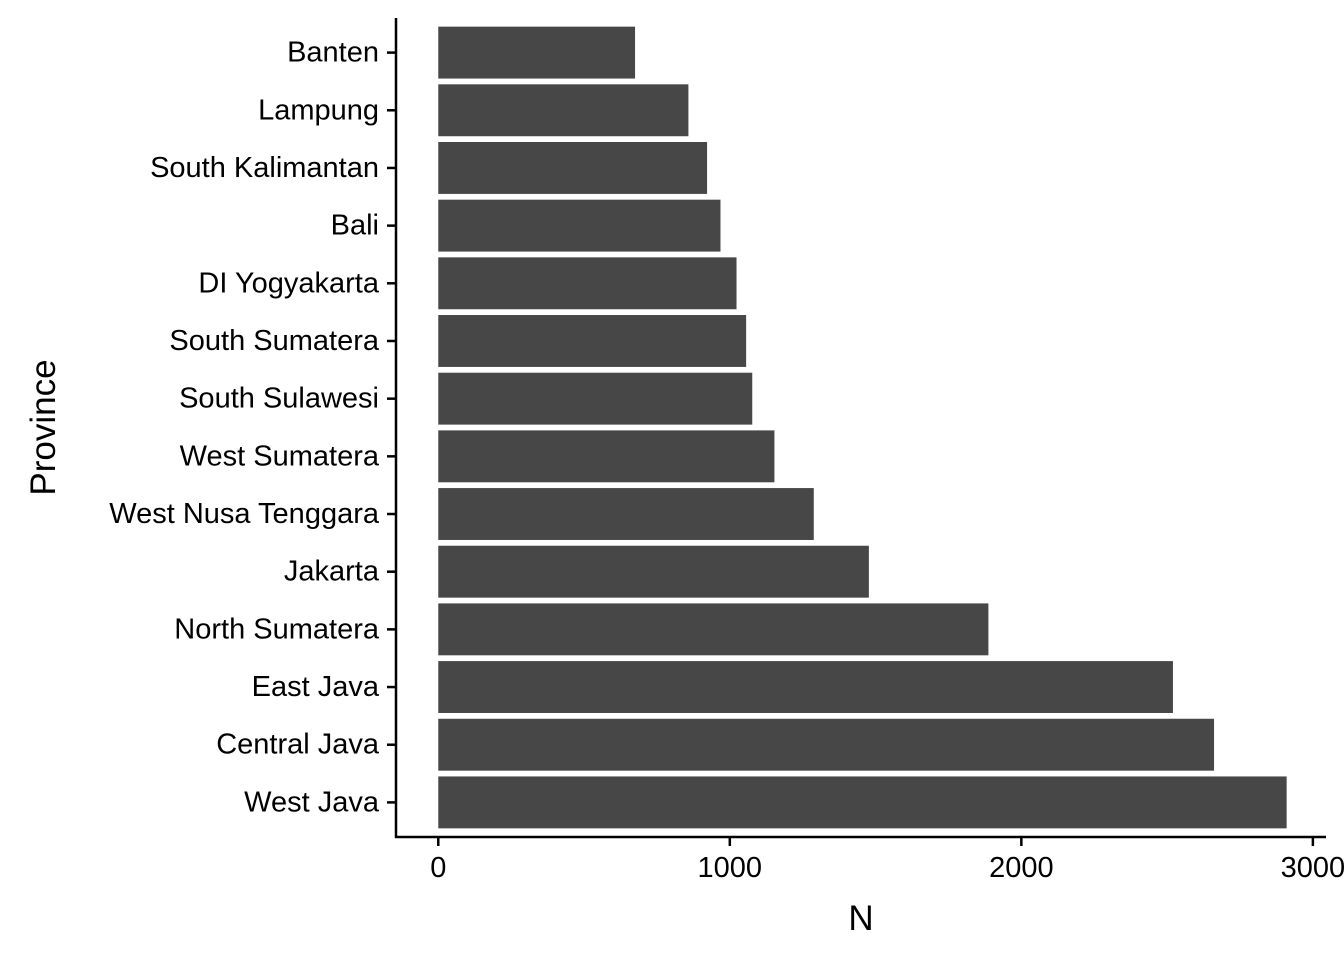  I want to click on x-tick-label: 0, so click(438, 868).